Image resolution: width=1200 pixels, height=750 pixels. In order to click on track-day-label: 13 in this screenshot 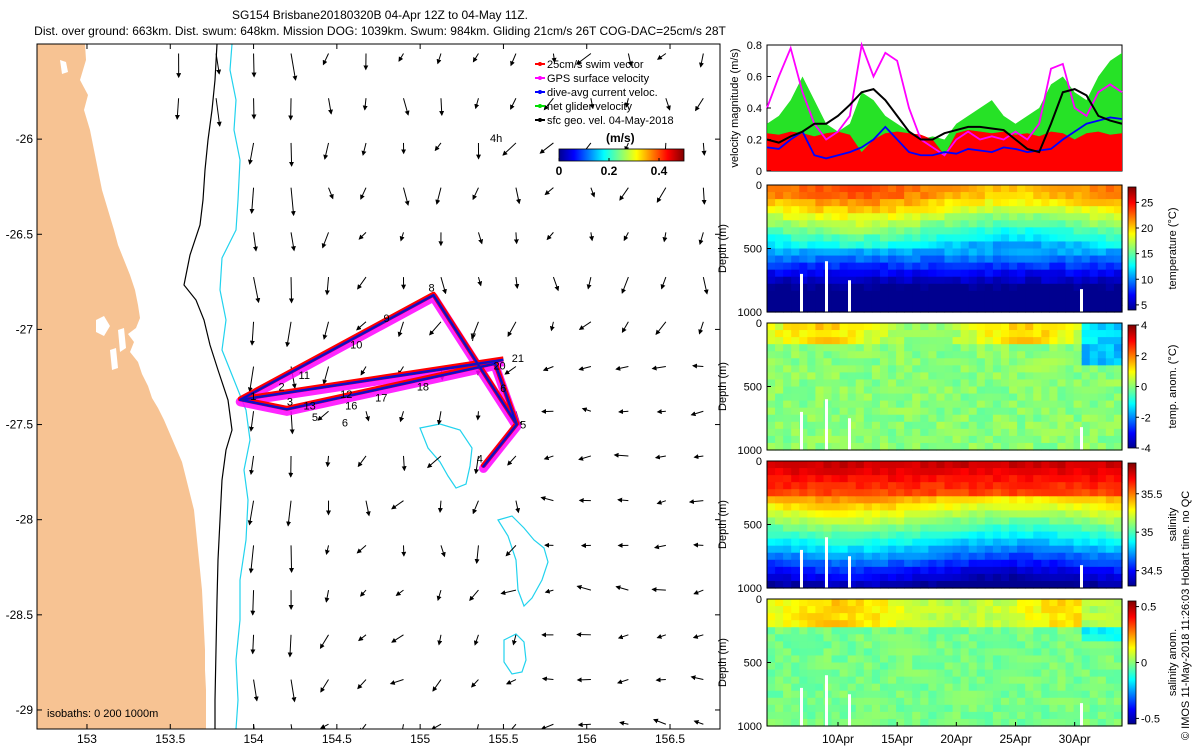, I will do `click(310, 406)`.